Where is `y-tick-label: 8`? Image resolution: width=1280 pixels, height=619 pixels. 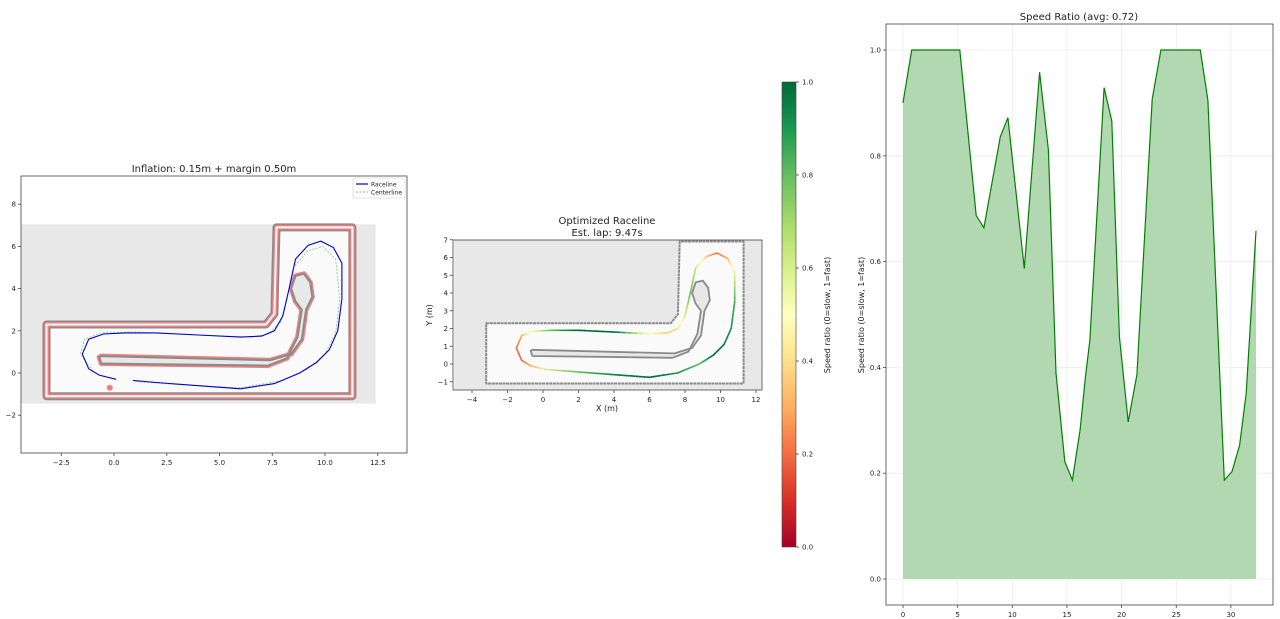
y-tick-label: 8 is located at coordinates (14, 205).